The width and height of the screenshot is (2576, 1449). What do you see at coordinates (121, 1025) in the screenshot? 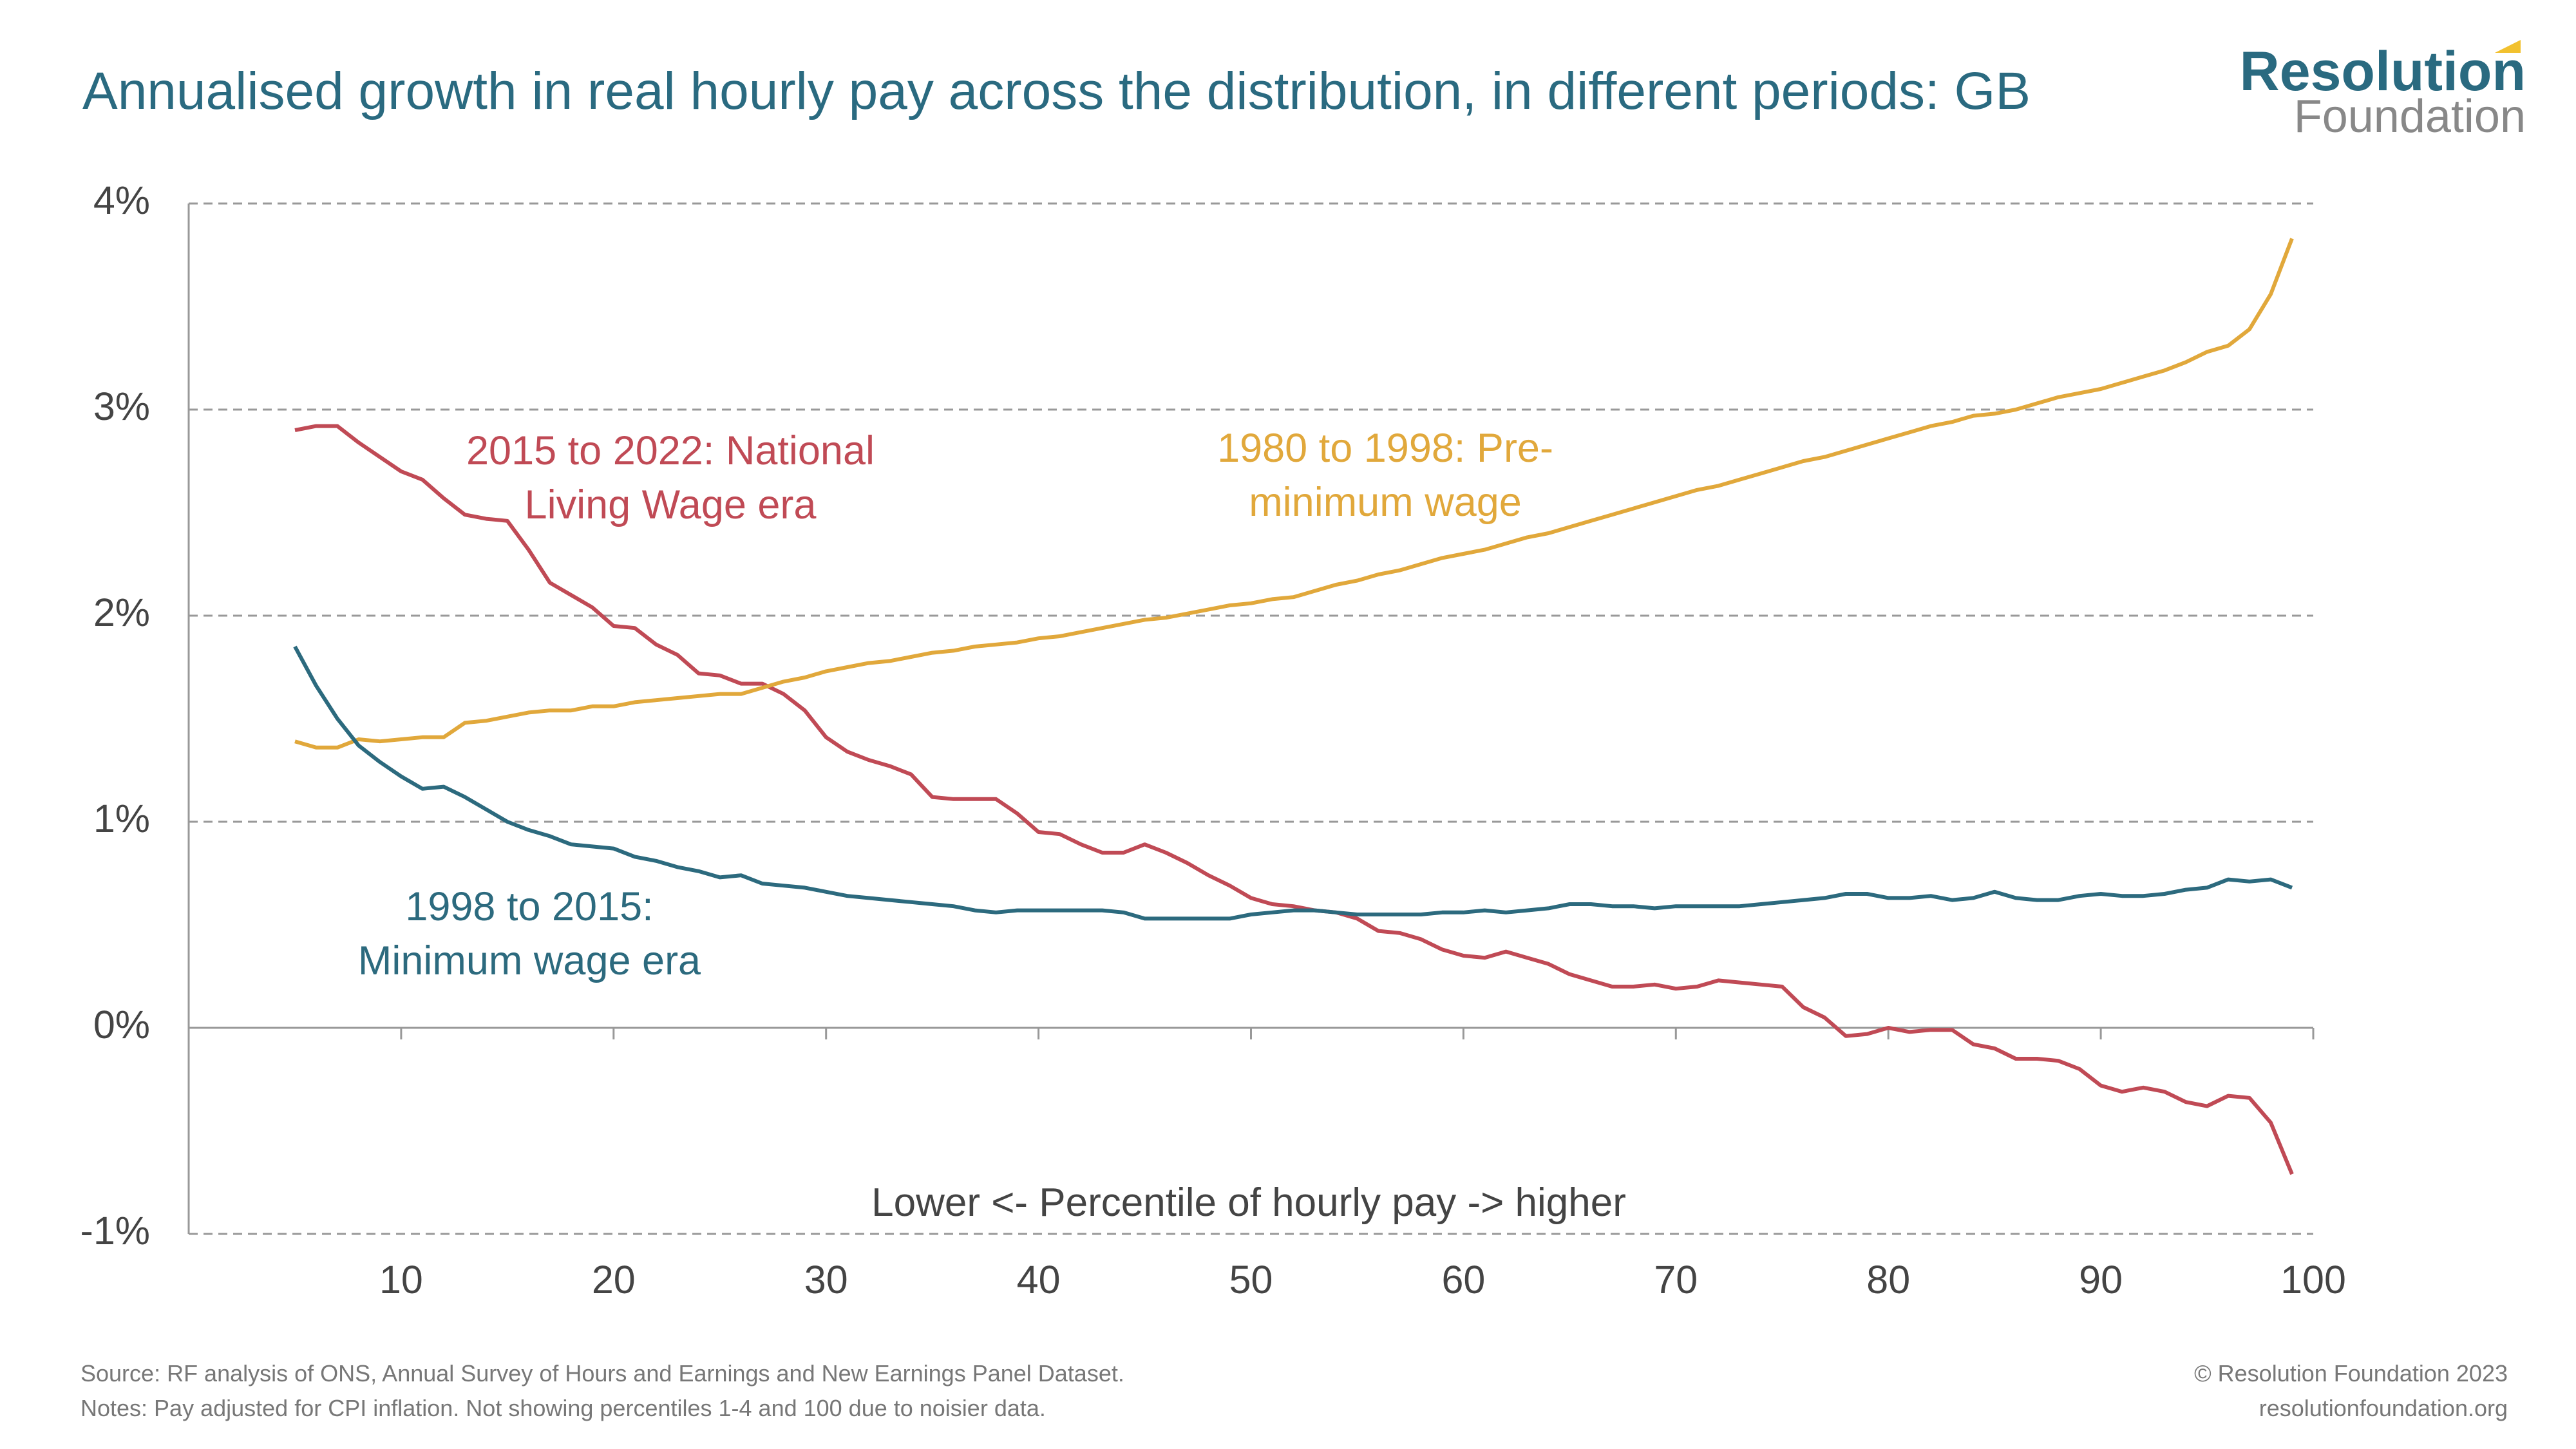
I see `y-tick-label: 0%` at bounding box center [121, 1025].